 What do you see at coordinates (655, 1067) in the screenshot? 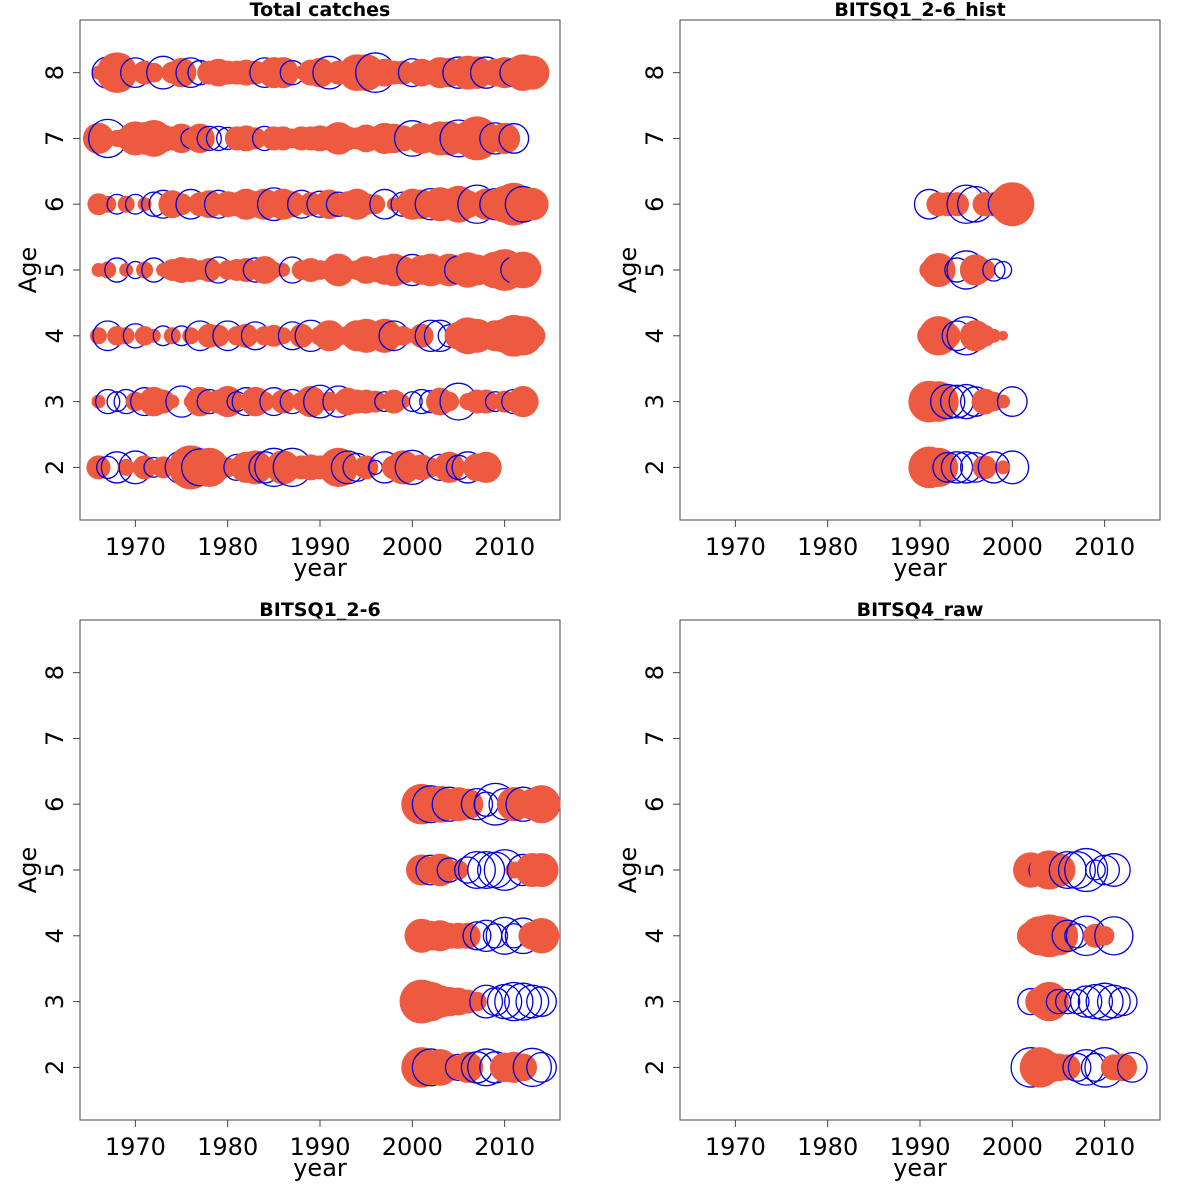
I see `y-tick-label: 2` at bounding box center [655, 1067].